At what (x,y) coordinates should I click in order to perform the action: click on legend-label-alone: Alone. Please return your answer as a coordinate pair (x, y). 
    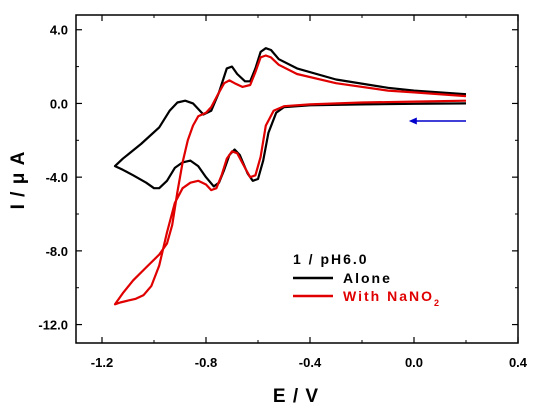
    Looking at the image, I should click on (367, 278).